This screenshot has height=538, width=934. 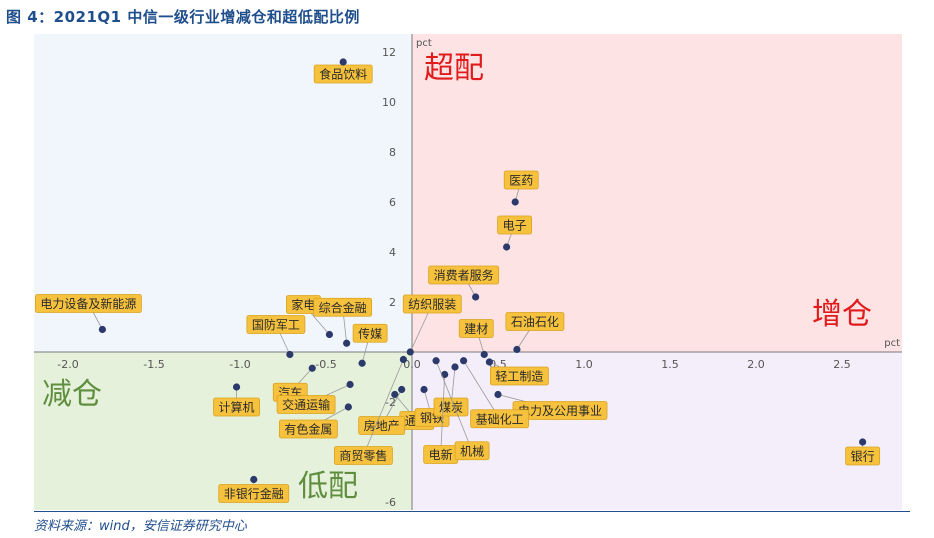 I want to click on point-label: 银行, so click(x=863, y=457).